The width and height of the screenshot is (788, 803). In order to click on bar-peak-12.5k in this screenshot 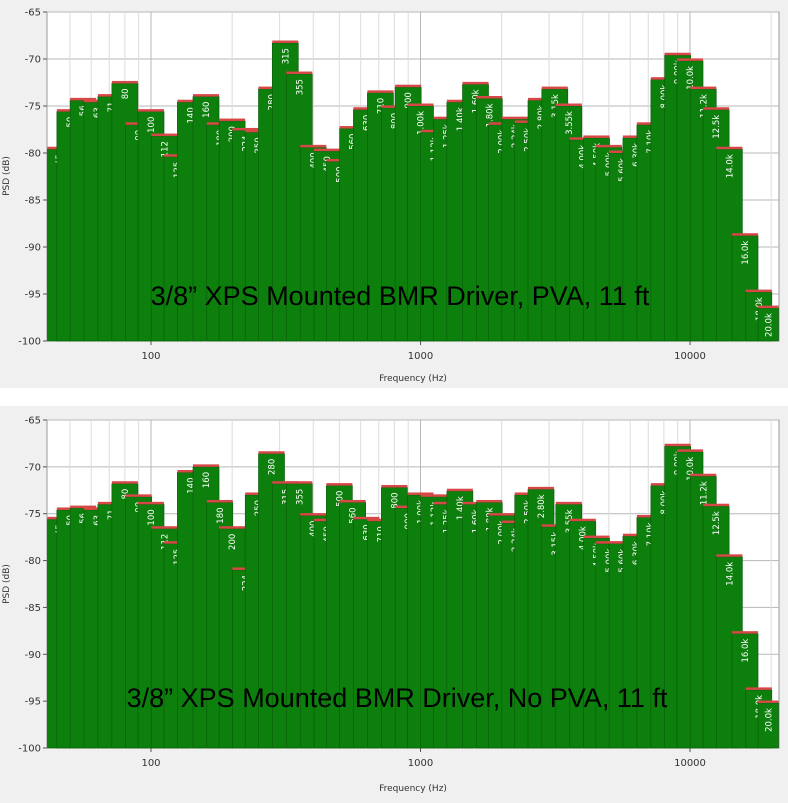, I will do `click(716, 108)`.